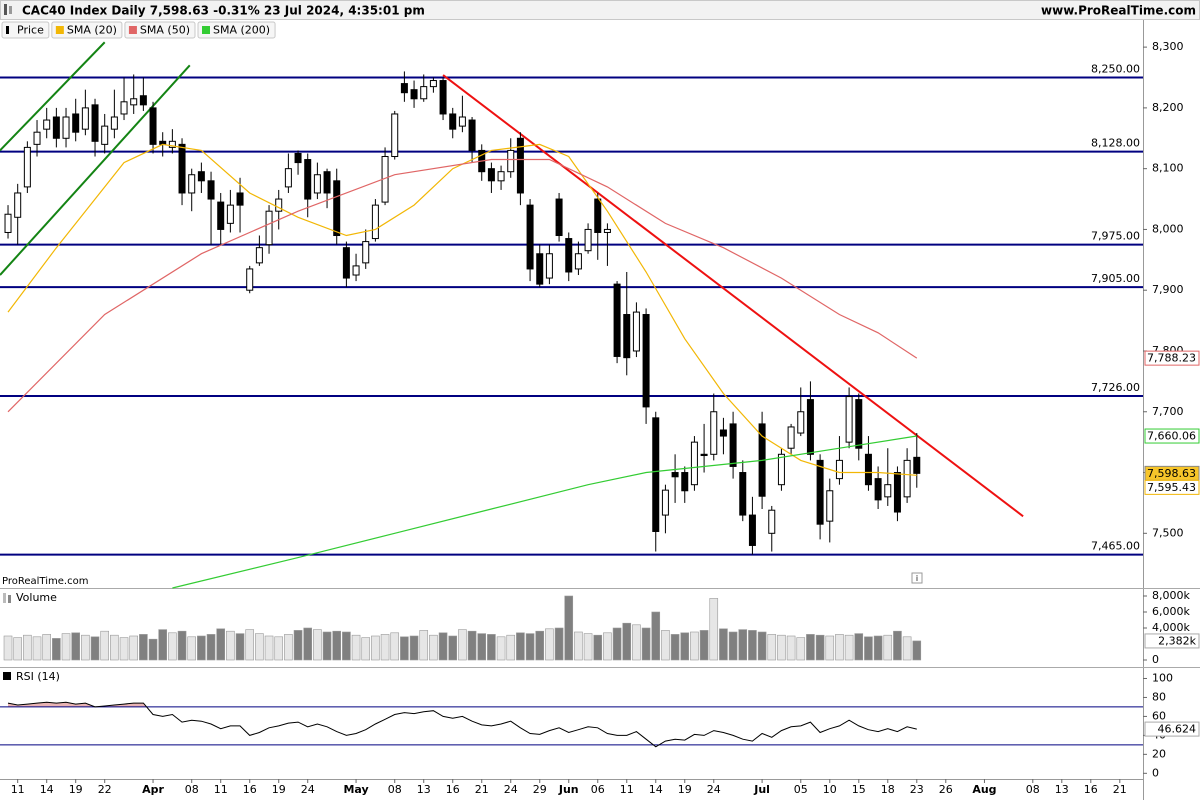  I want to click on x-tick-label: 13, so click(424, 789).